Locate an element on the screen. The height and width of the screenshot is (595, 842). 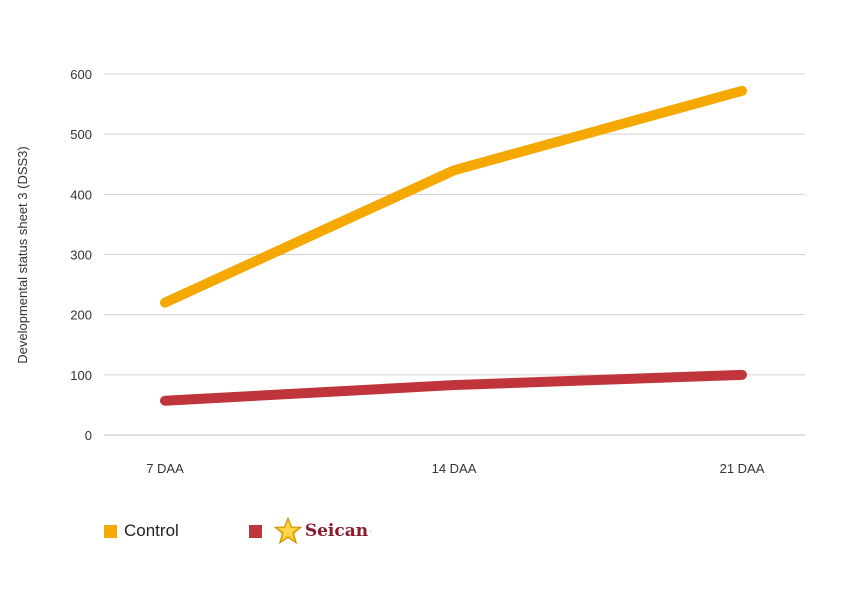
seican-logo: Seican · is located at coordinates (320, 531).